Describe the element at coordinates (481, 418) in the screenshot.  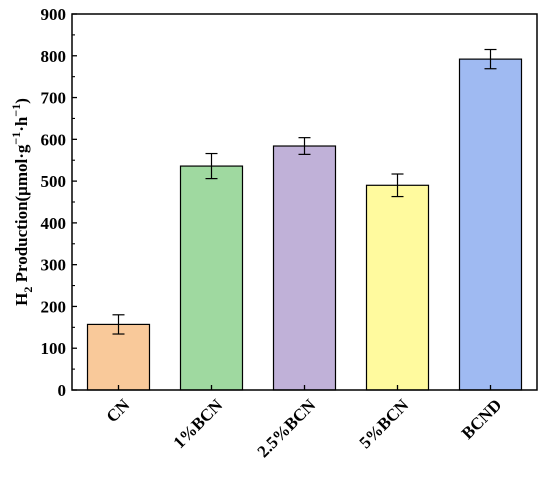
I see `x-tick-label: BCND` at that location.